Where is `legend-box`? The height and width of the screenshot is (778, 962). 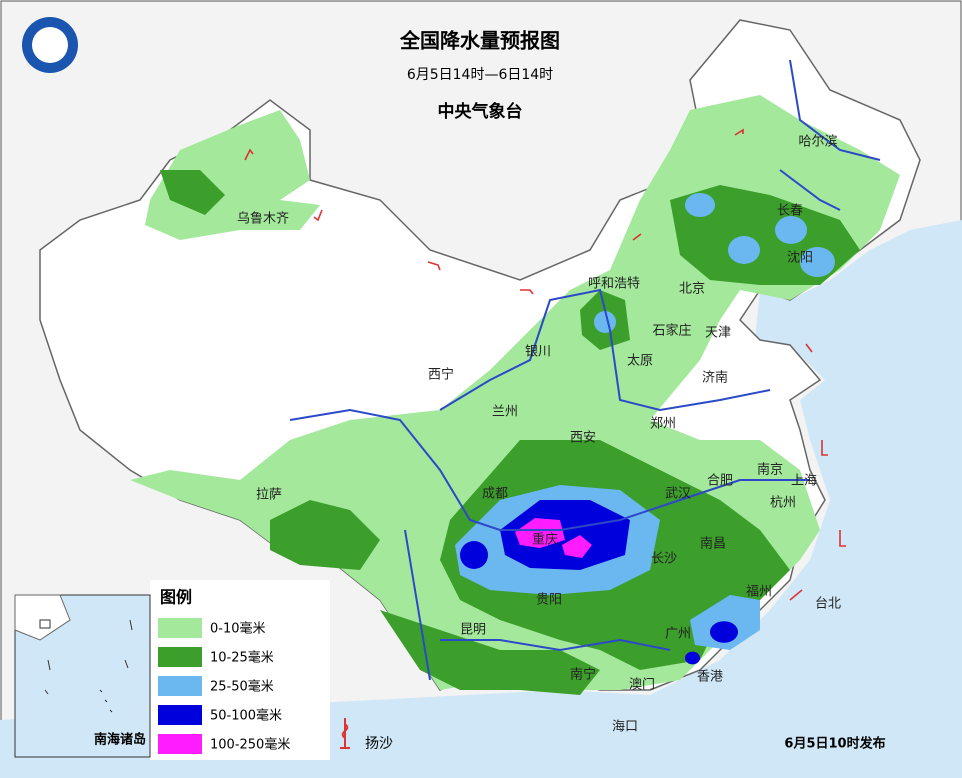 legend-box is located at coordinates (240, 670).